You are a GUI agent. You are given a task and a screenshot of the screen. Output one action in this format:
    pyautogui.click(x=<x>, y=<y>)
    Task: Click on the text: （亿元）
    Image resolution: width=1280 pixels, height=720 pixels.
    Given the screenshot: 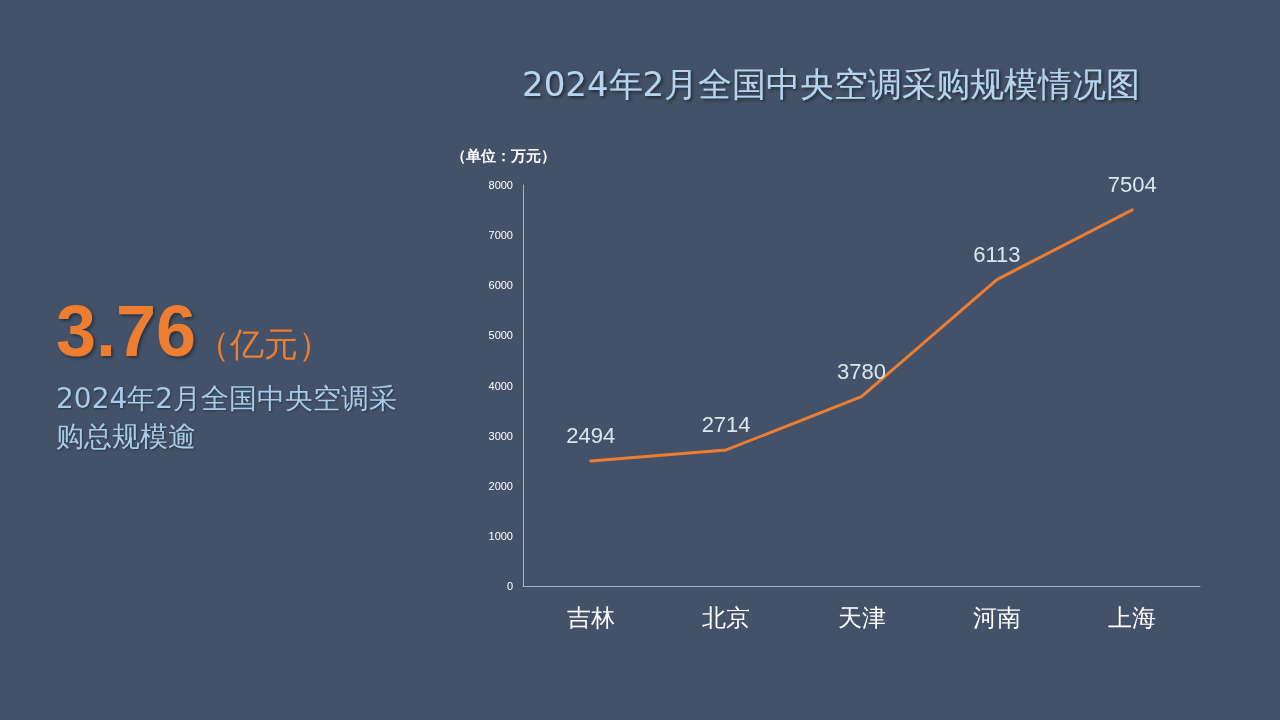 What is the action you would take?
    pyautogui.click(x=264, y=344)
    